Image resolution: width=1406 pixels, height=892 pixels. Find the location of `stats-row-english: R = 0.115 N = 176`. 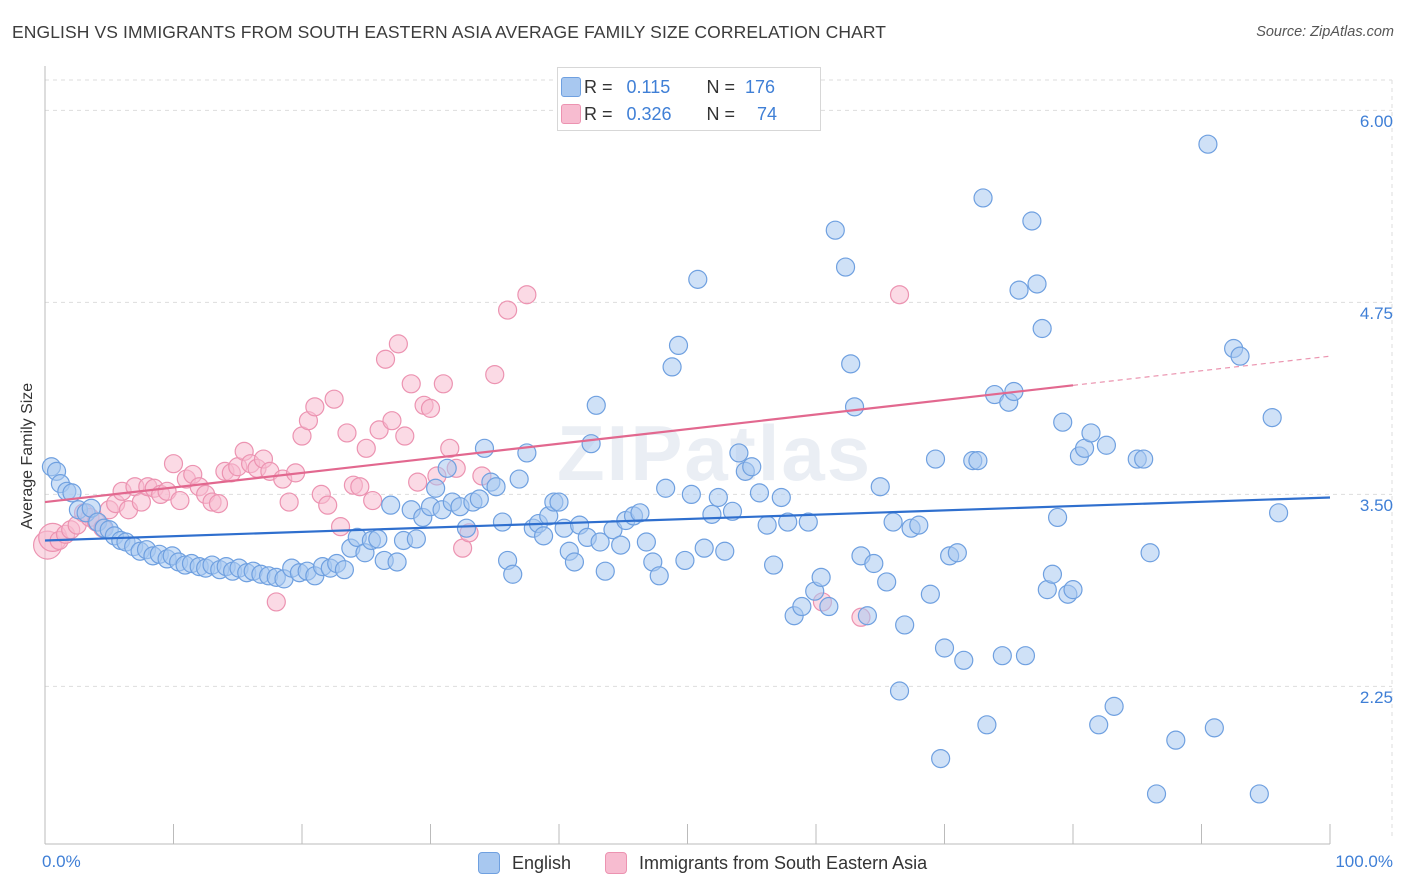

stats-row-english: R = 0.115 N = 176 is located at coordinates (668, 87).